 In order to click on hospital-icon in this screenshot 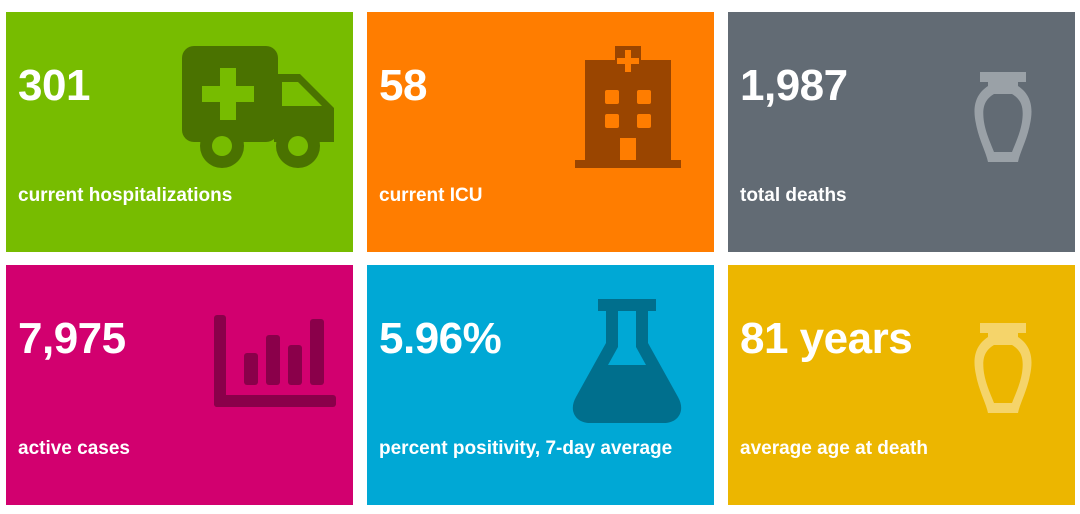, I will do `click(628, 108)`.